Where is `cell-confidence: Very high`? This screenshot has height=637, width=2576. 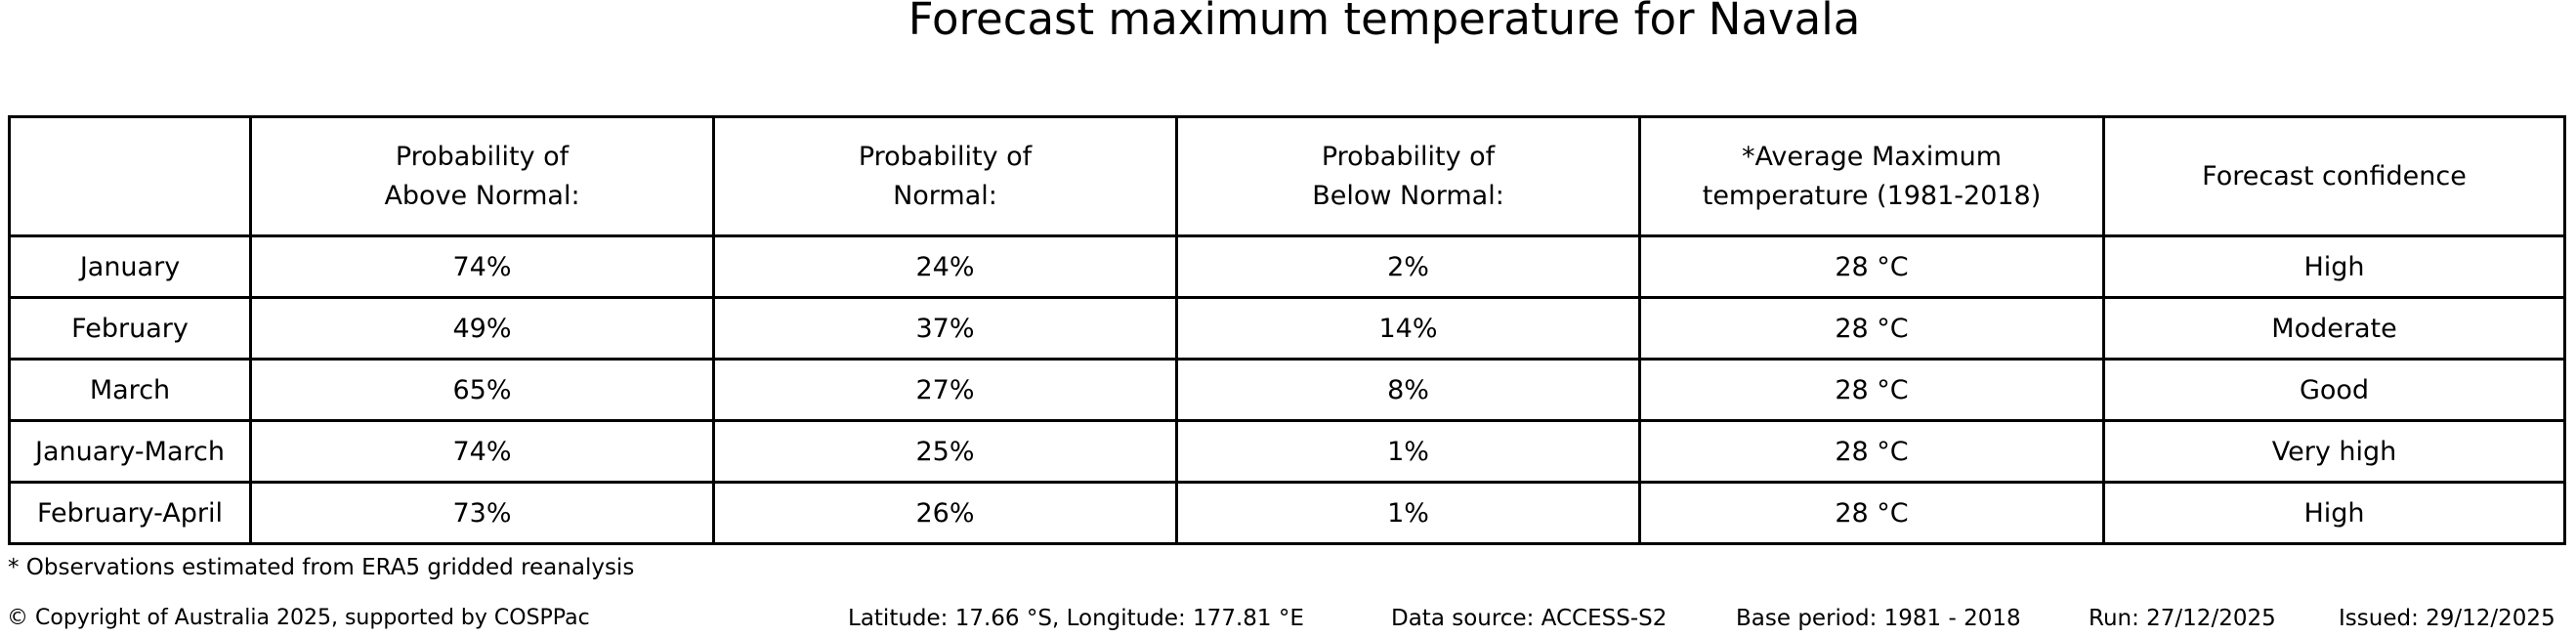 cell-confidence: Very high is located at coordinates (2334, 451).